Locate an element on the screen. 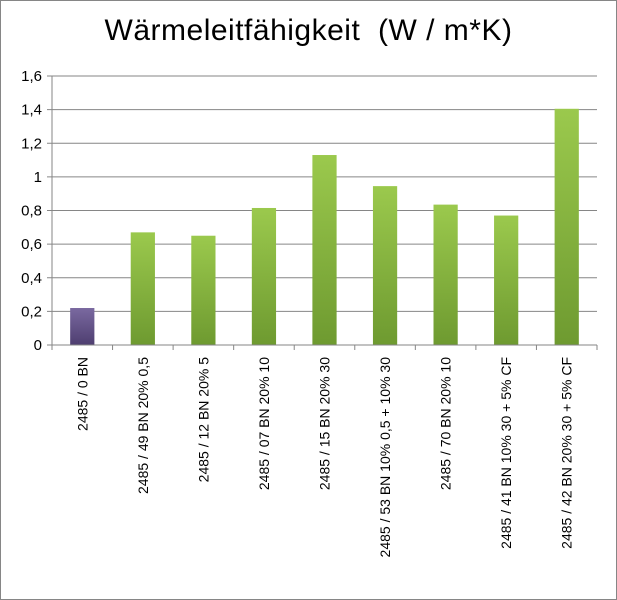 This screenshot has width=617, height=600. y-tick-label: 0 is located at coordinates (38, 345).